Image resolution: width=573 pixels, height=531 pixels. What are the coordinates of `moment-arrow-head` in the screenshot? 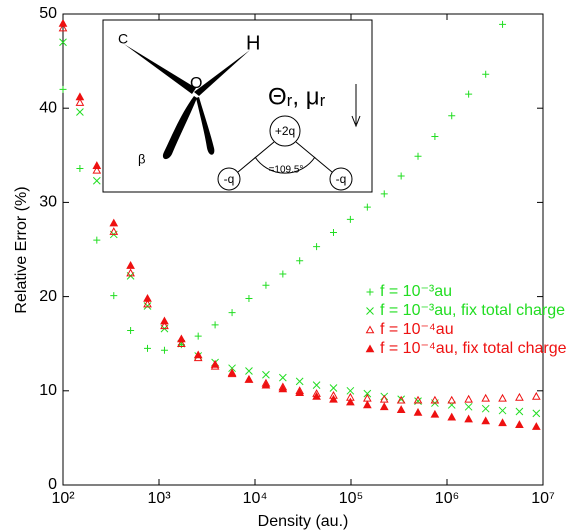 It's located at (356, 121).